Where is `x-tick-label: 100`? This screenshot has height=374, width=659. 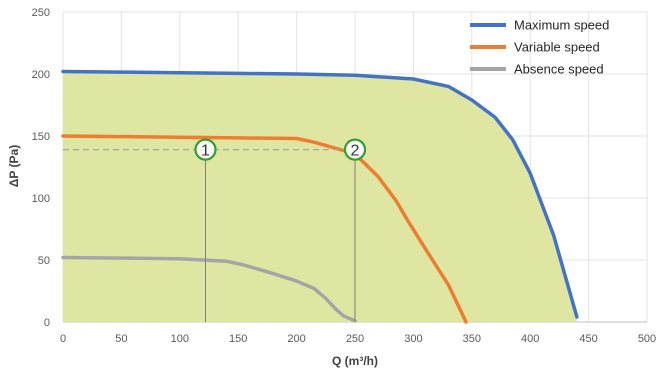
x-tick-label: 100 is located at coordinates (180, 339).